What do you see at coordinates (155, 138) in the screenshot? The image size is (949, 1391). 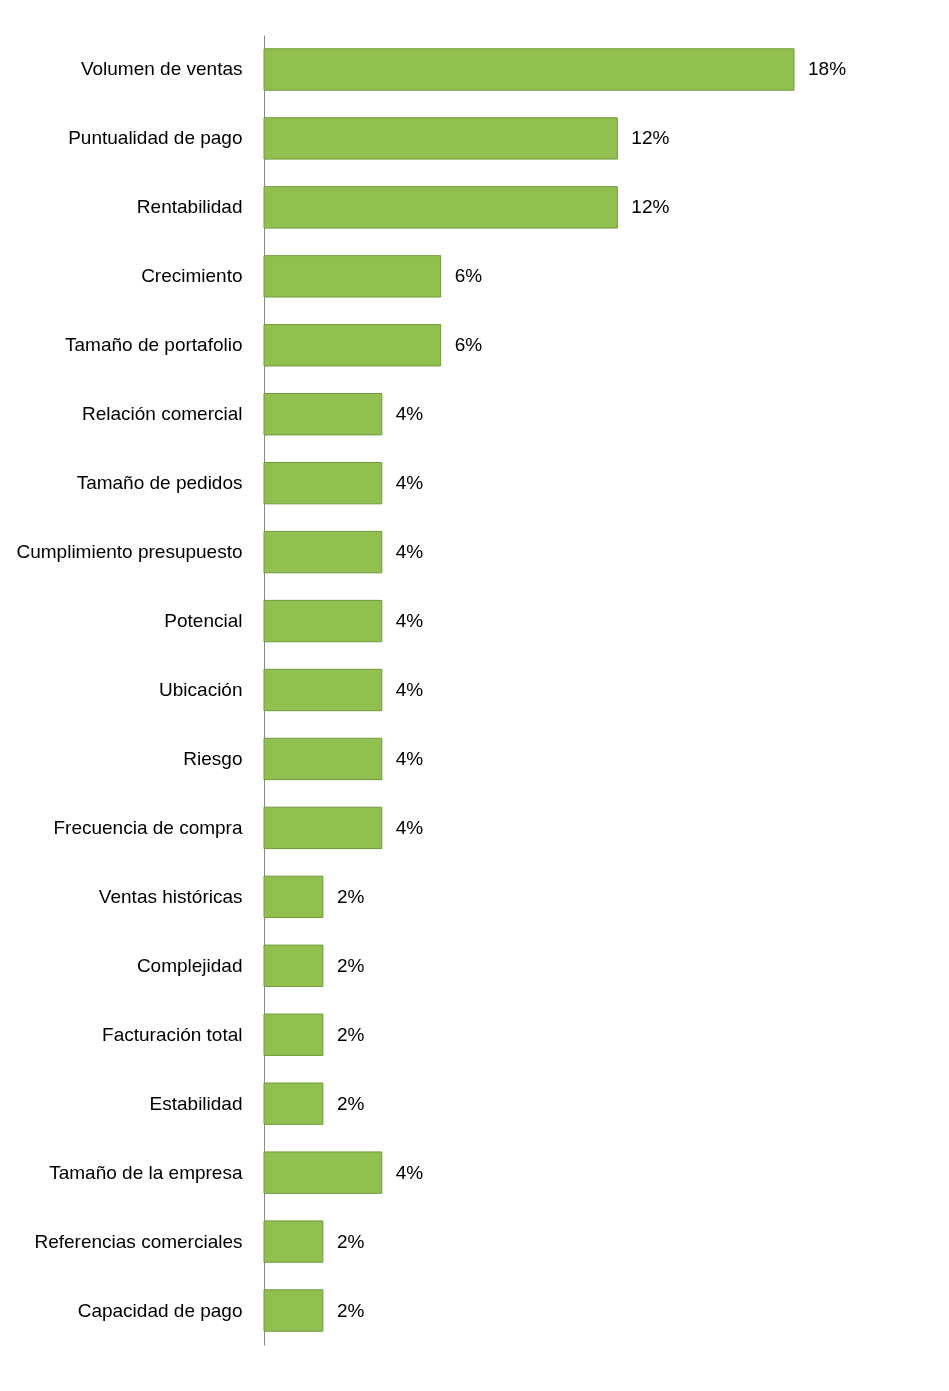 I see `y-tick-label: Puntualidad de pago` at bounding box center [155, 138].